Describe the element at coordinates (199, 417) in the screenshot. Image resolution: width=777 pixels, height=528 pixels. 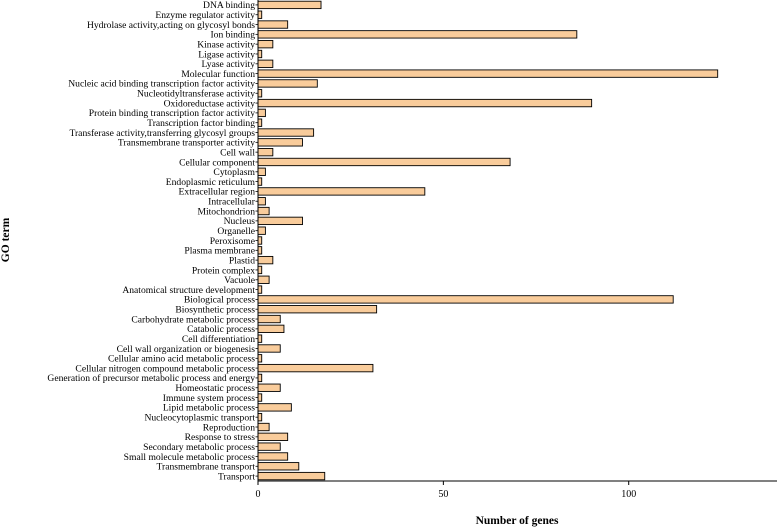
I see `category-label-42: Nucleocytoplasmic transport` at that location.